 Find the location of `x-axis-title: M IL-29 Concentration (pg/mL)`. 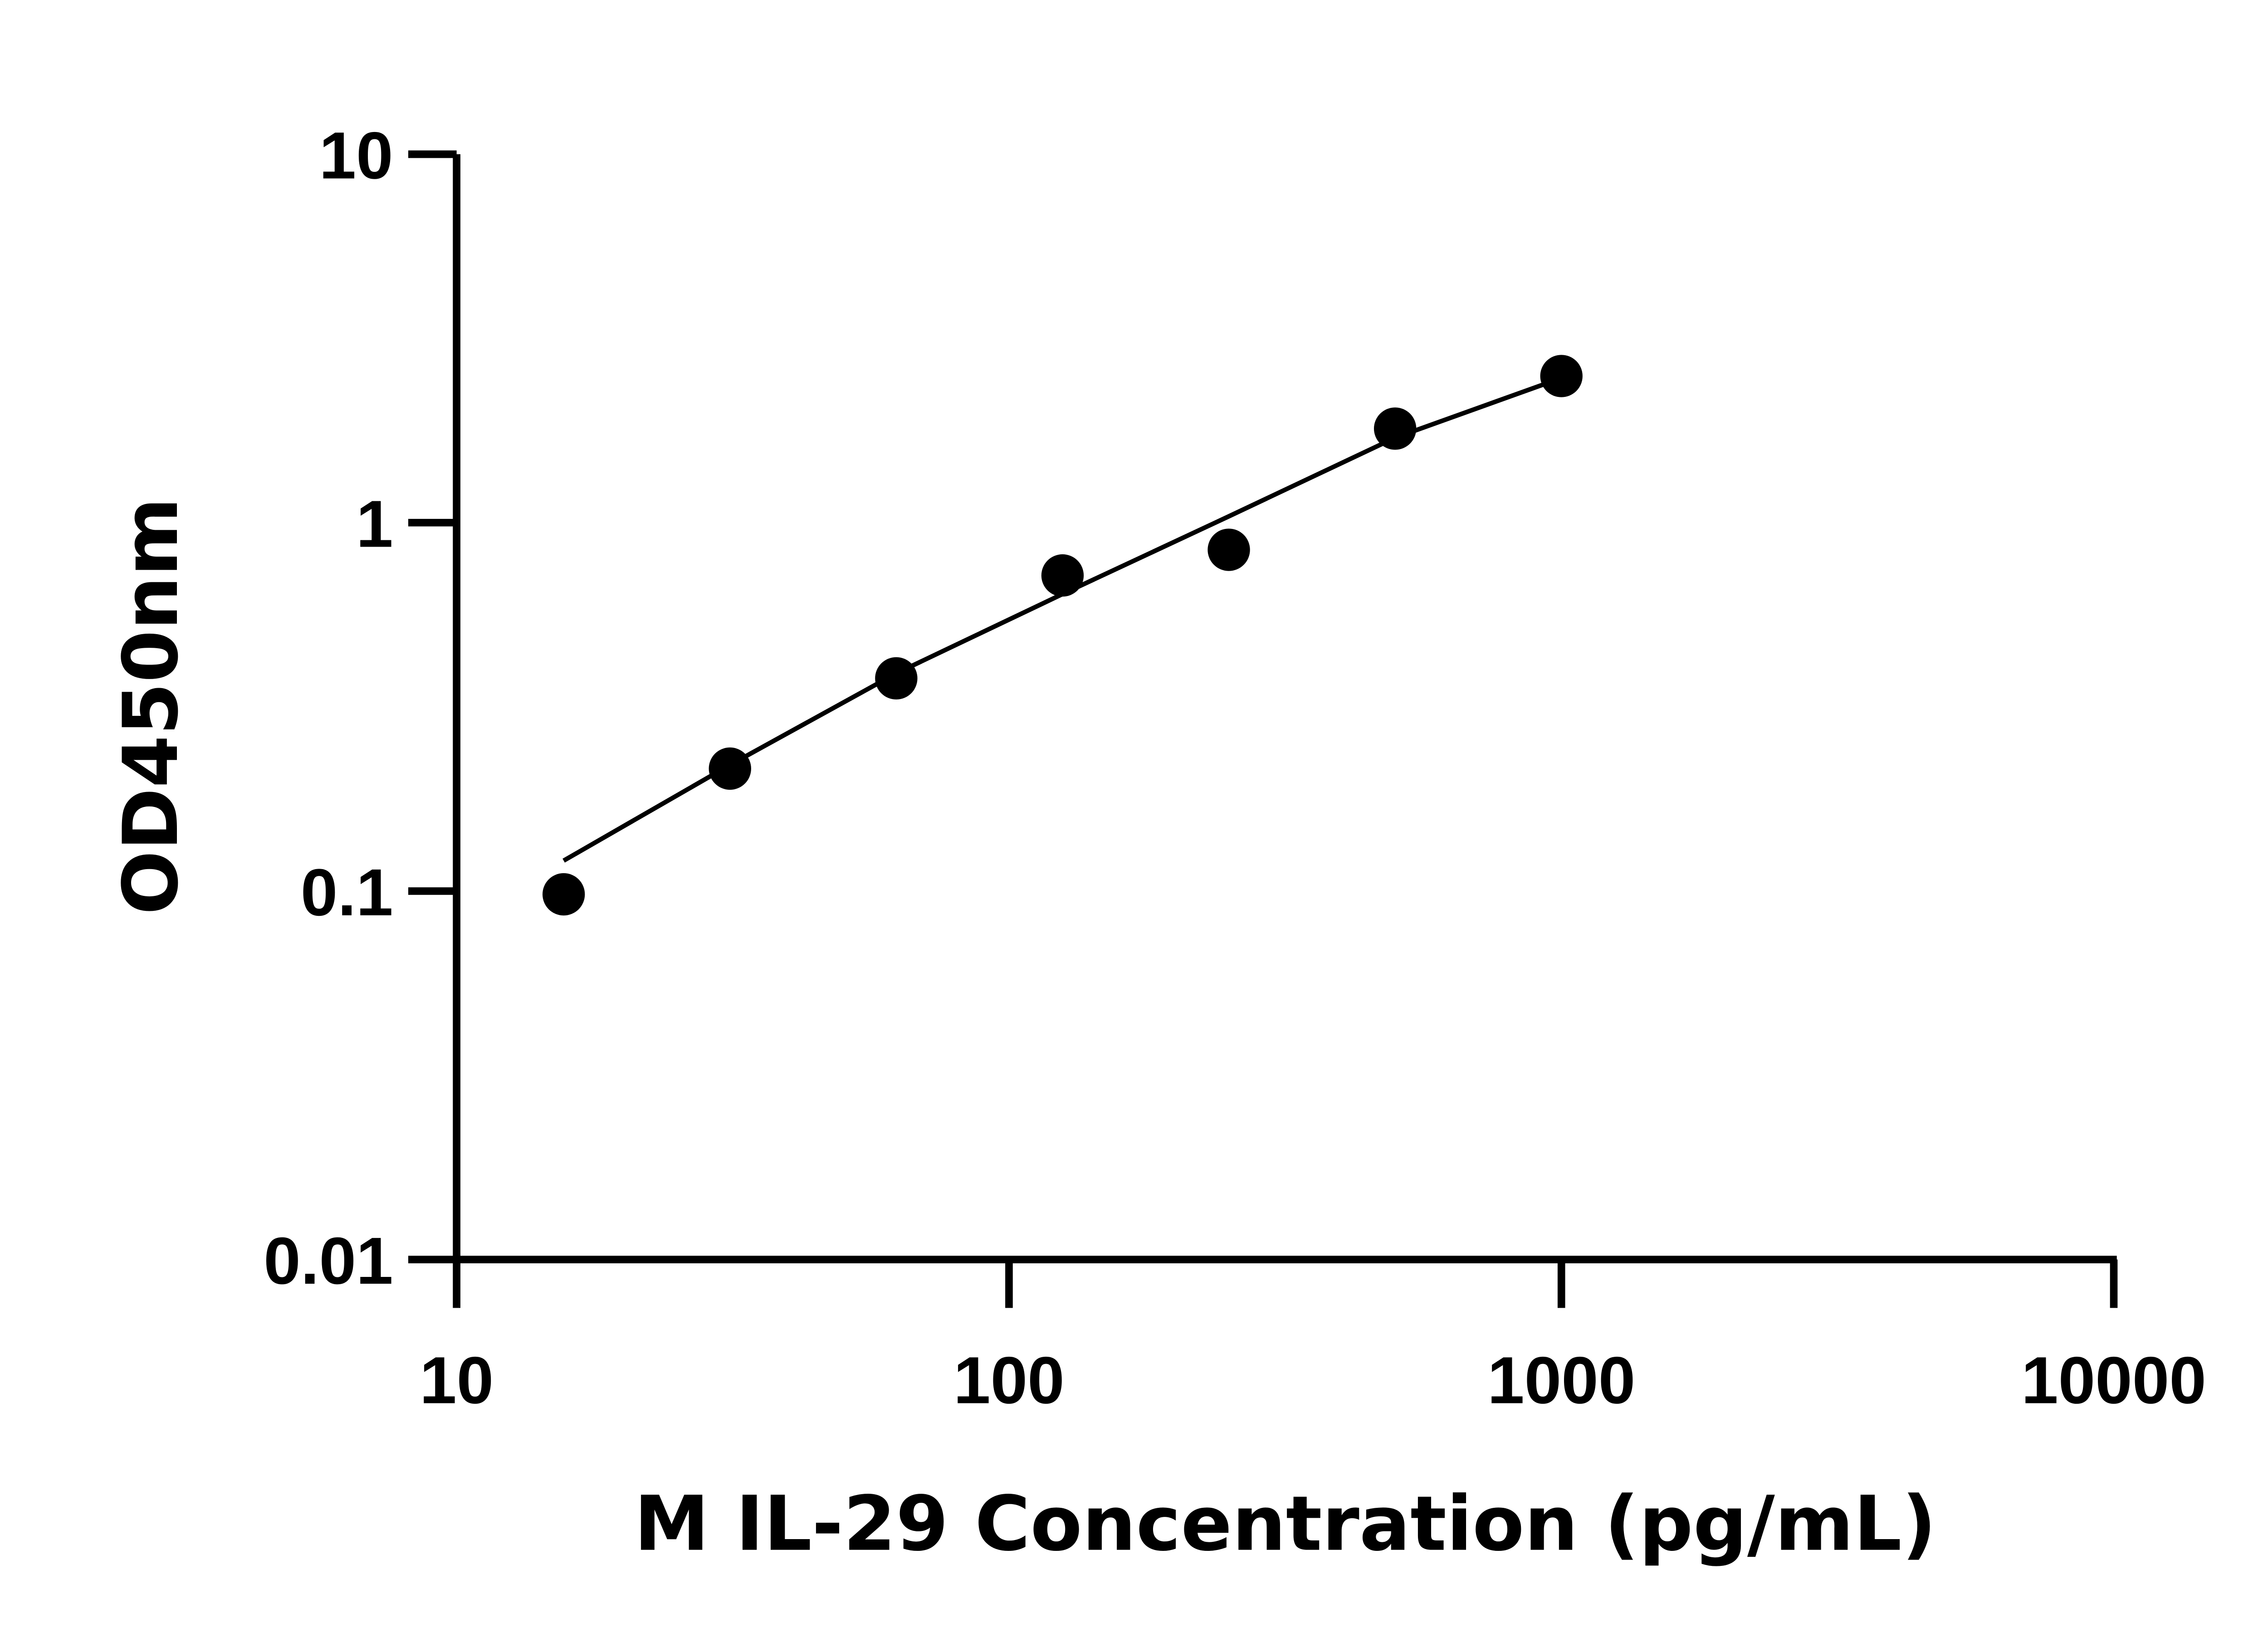

x-axis-title: M IL-29 Concentration (pg/mL) is located at coordinates (1285, 1524).